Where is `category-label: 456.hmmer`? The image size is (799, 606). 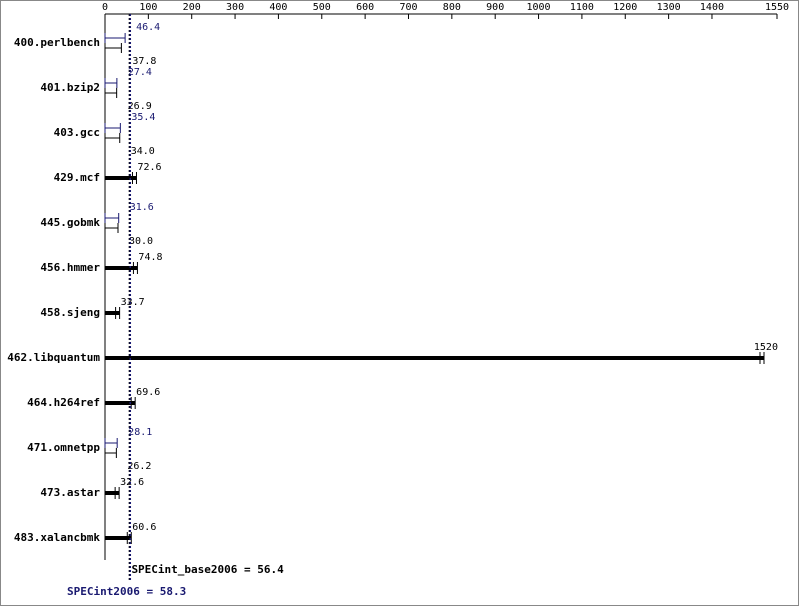 category-label: 456.hmmer is located at coordinates (70, 267).